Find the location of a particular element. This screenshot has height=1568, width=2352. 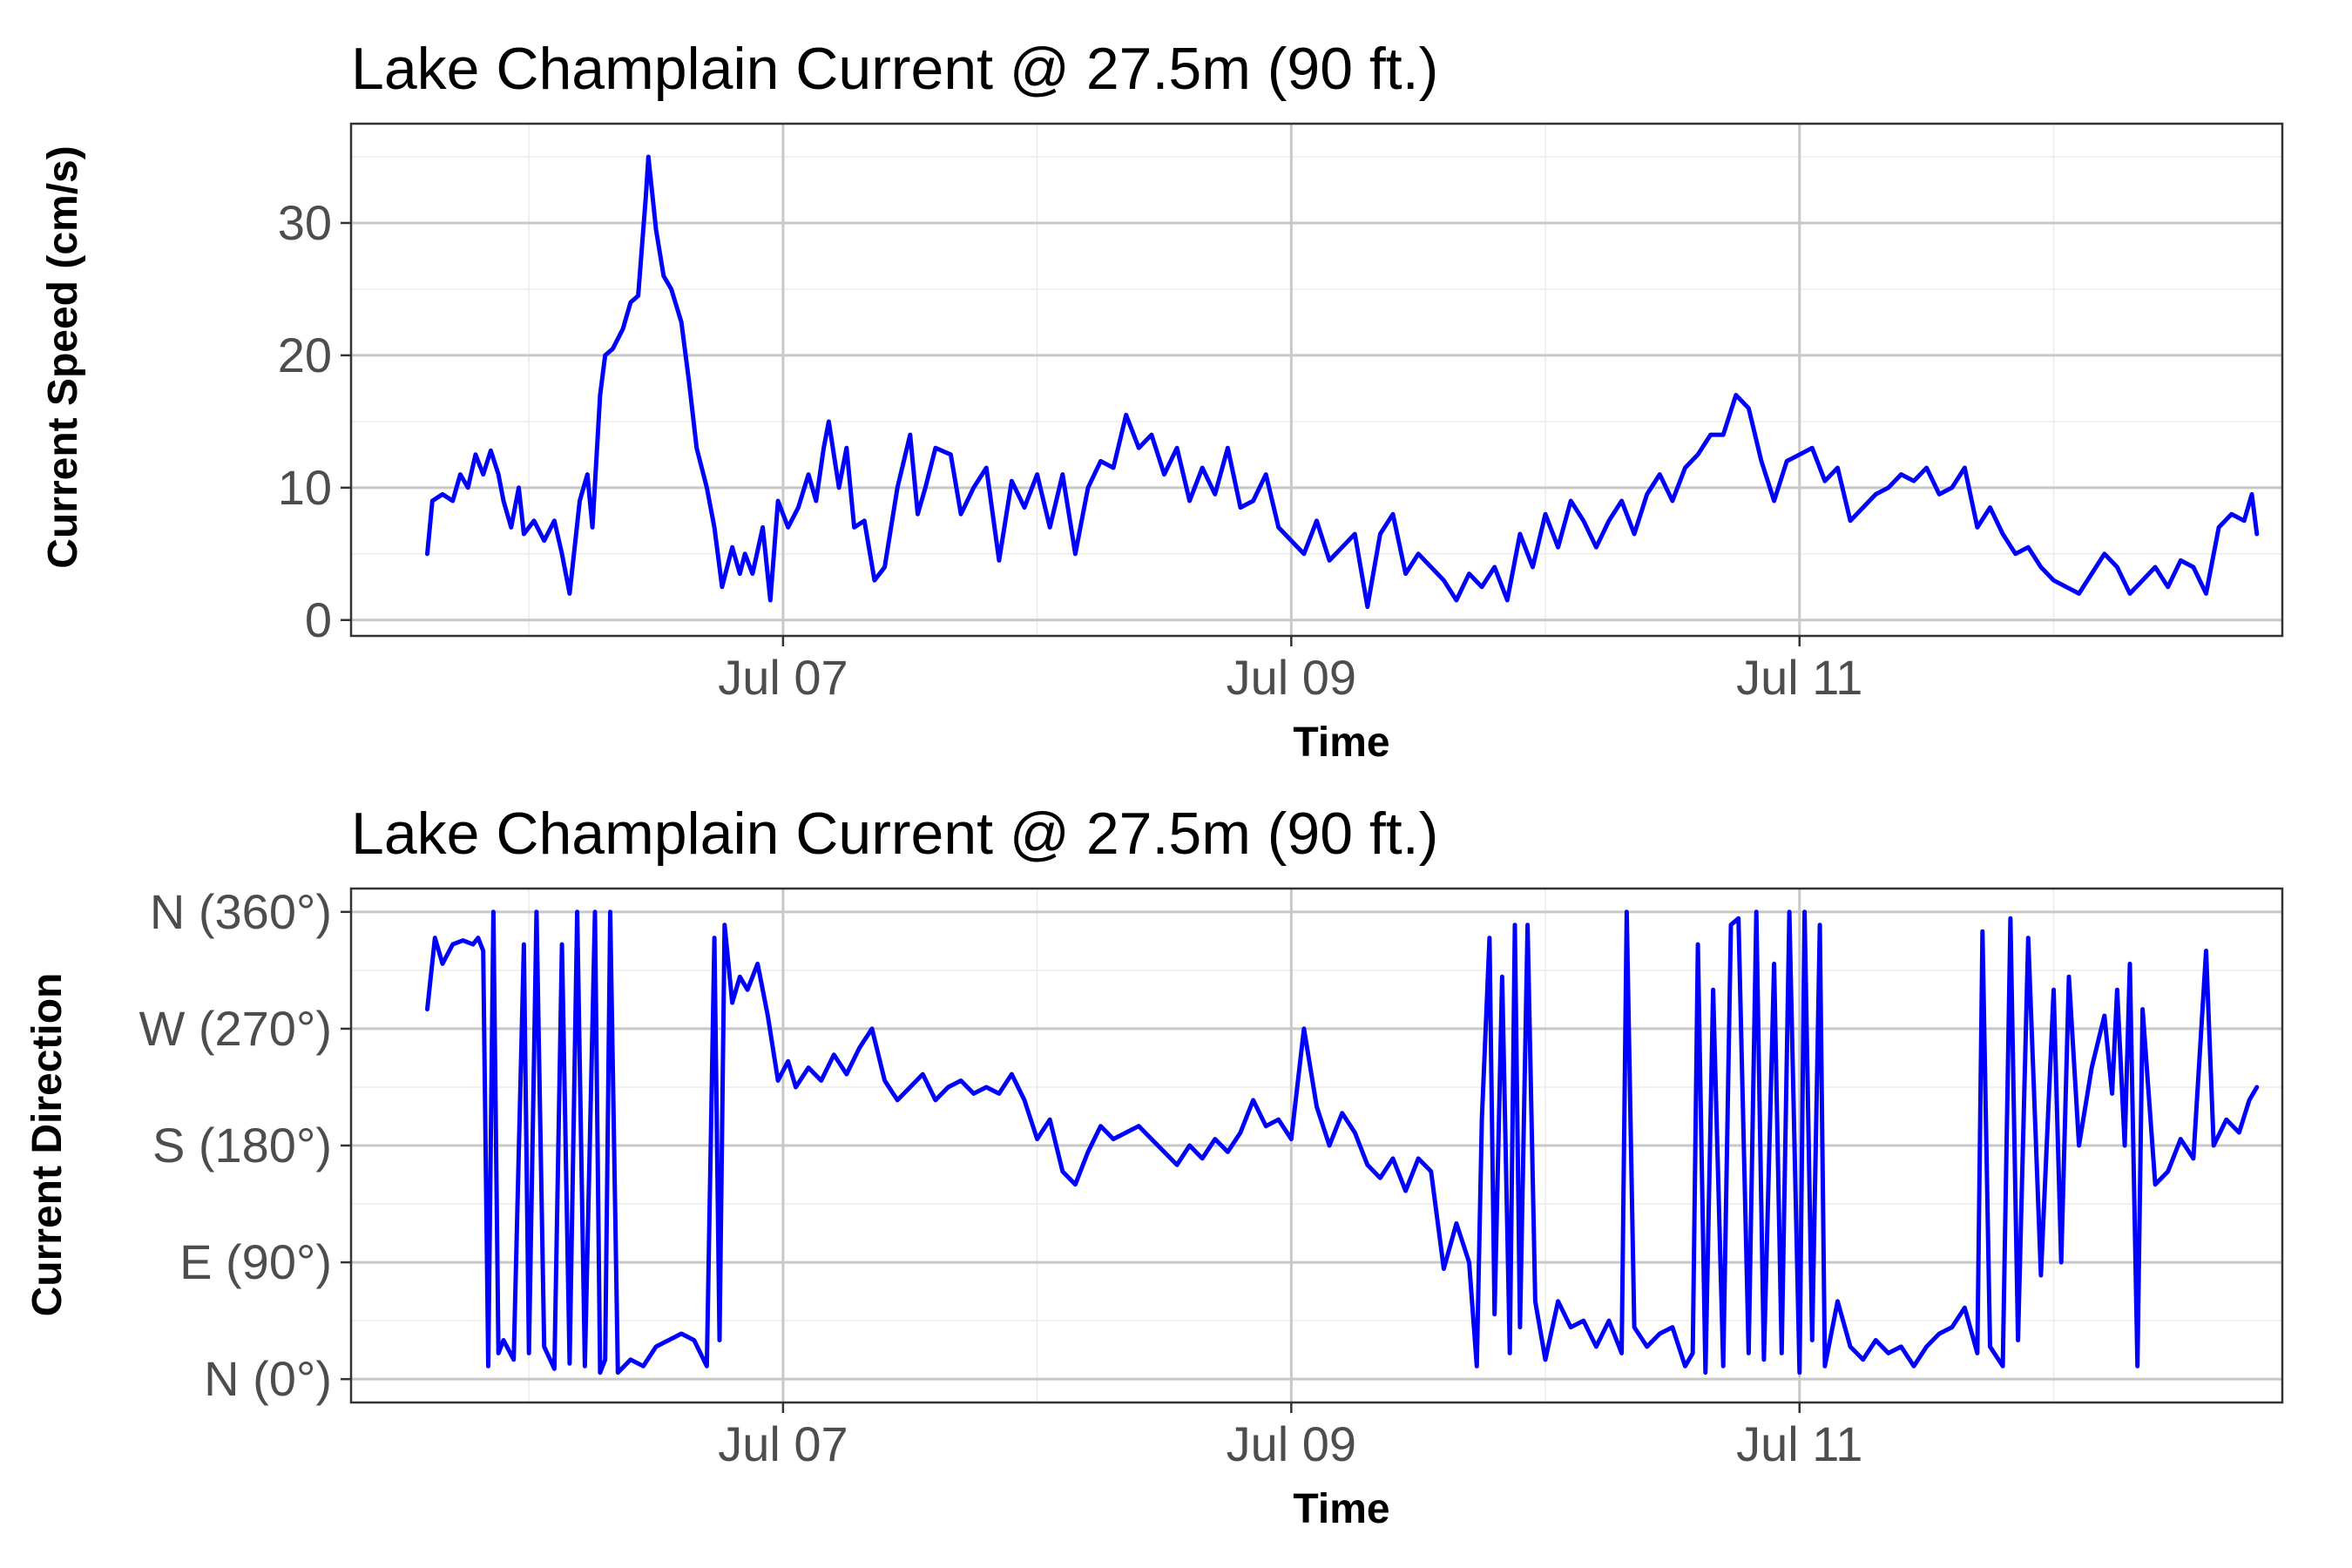

y-tick-label: N (0°) is located at coordinates (268, 1378).